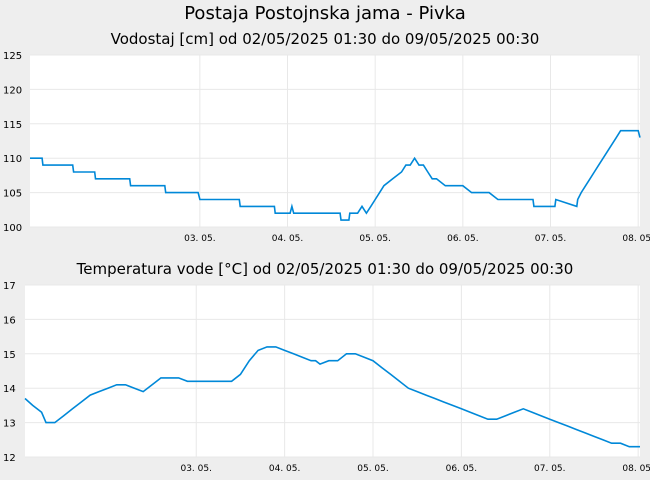 Image resolution: width=650 pixels, height=480 pixels. Describe the element at coordinates (12, 194) in the screenshot. I see `y-tick-label: 105` at that location.